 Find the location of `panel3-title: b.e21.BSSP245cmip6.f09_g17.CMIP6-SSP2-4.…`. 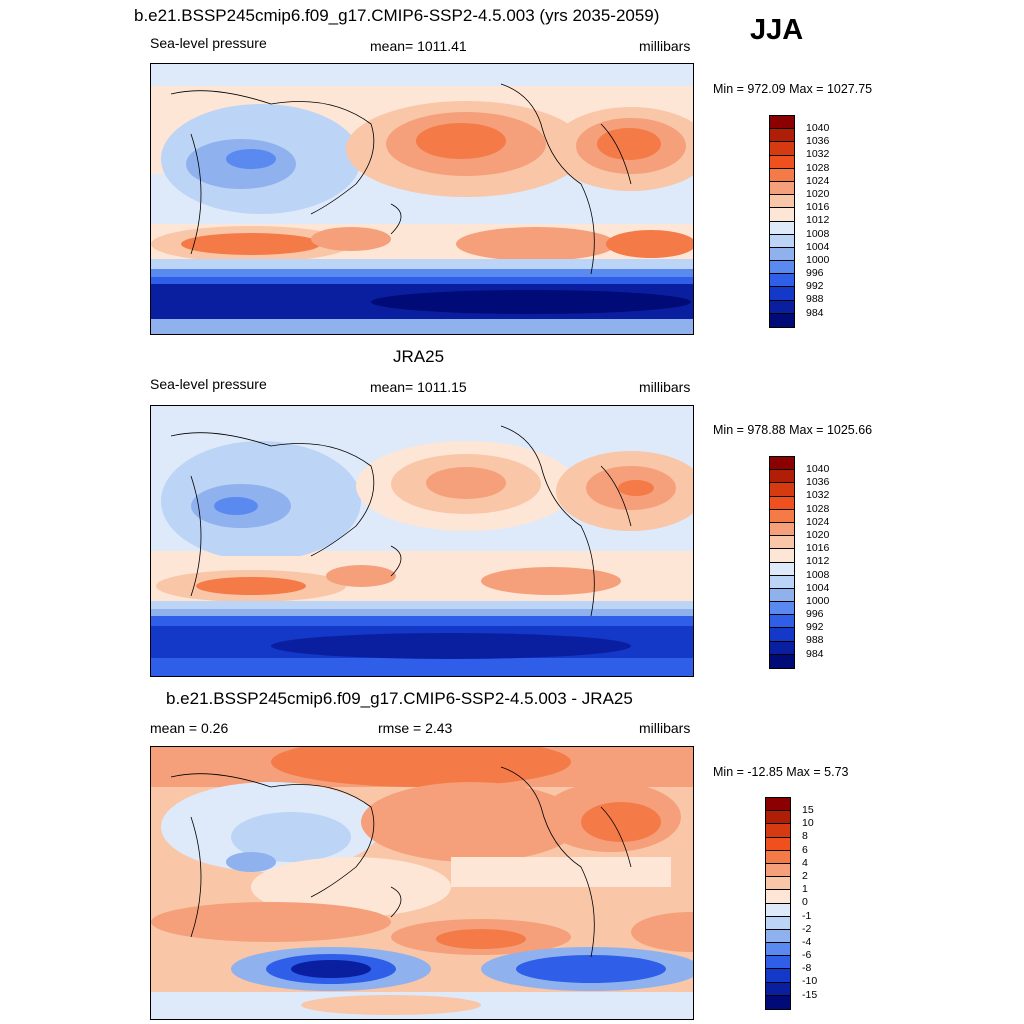

panel3-title: b.e21.BSSP245cmip6.f09_g17.CMIP6-SSP2-4.… is located at coordinates (399, 698).